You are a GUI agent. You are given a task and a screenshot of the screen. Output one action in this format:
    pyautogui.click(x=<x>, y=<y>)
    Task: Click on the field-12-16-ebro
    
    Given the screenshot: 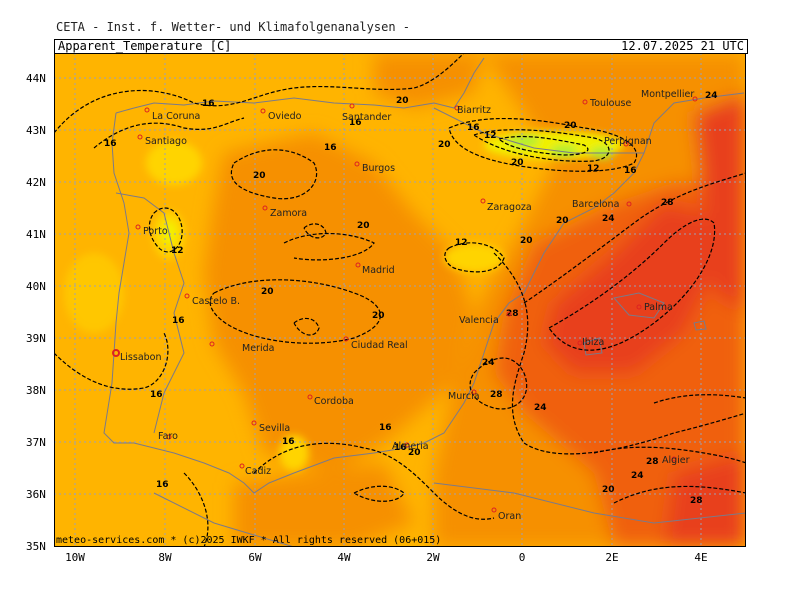 What is the action you would take?
    pyautogui.click(x=474, y=258)
    